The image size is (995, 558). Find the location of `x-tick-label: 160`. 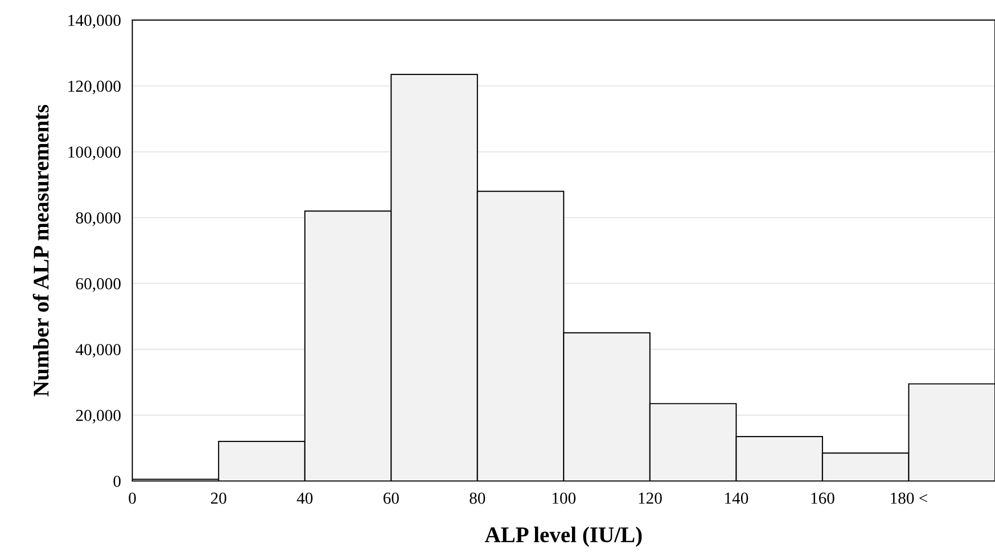

x-tick-label: 160 is located at coordinates (822, 498).